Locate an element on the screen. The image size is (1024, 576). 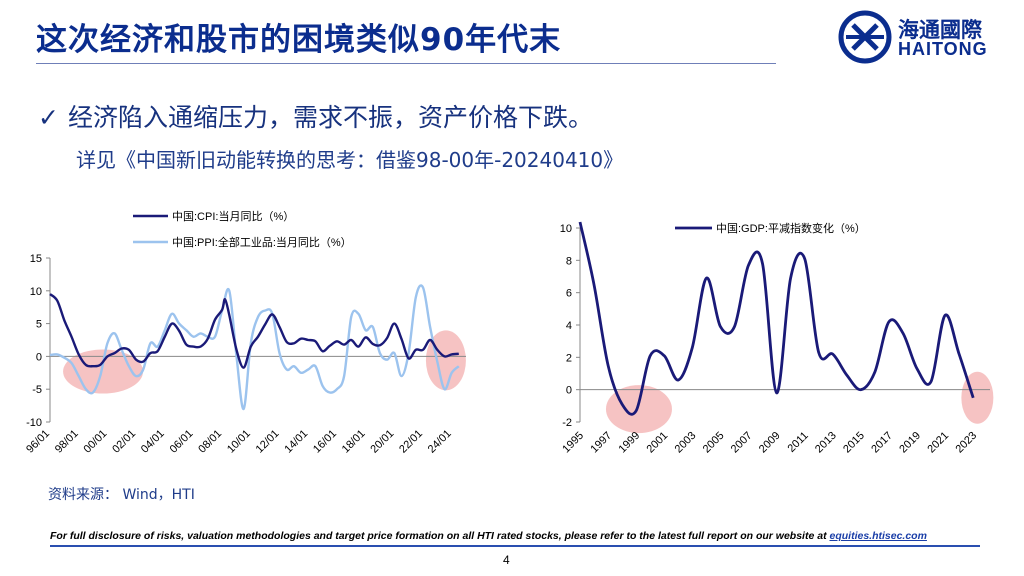
legend-label: 中国:CPI:当月同比（%） is located at coordinates (233, 216).